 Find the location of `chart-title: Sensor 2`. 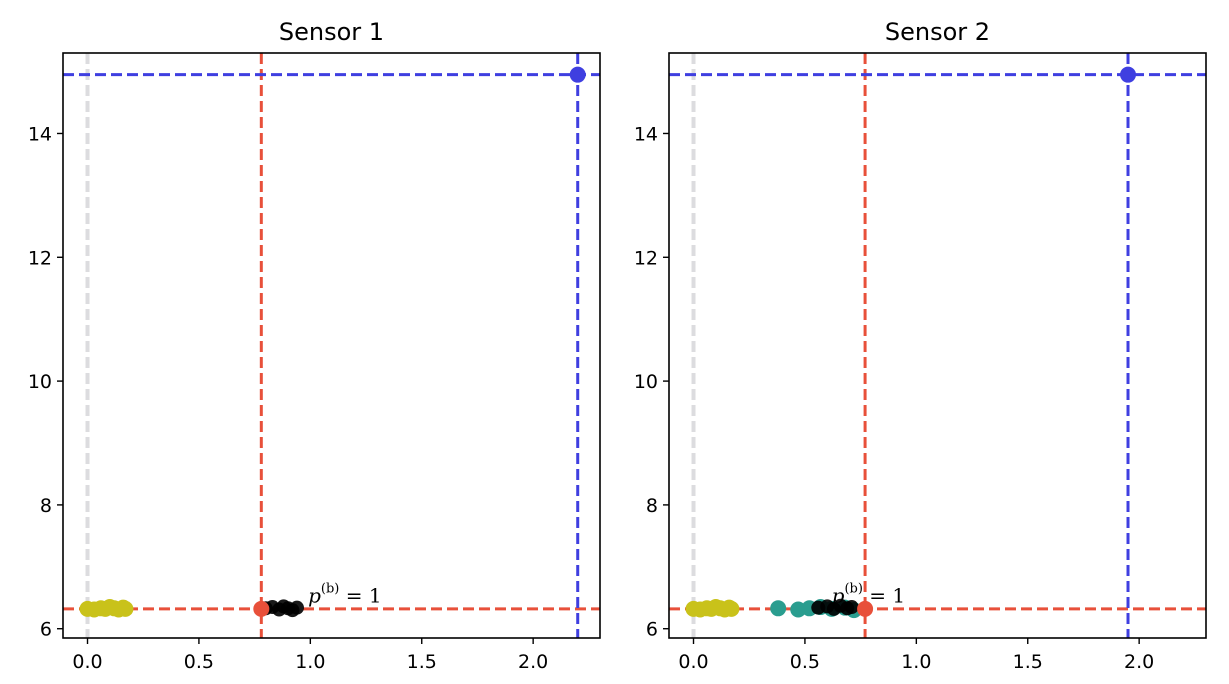

chart-title: Sensor 2 is located at coordinates (937, 32).